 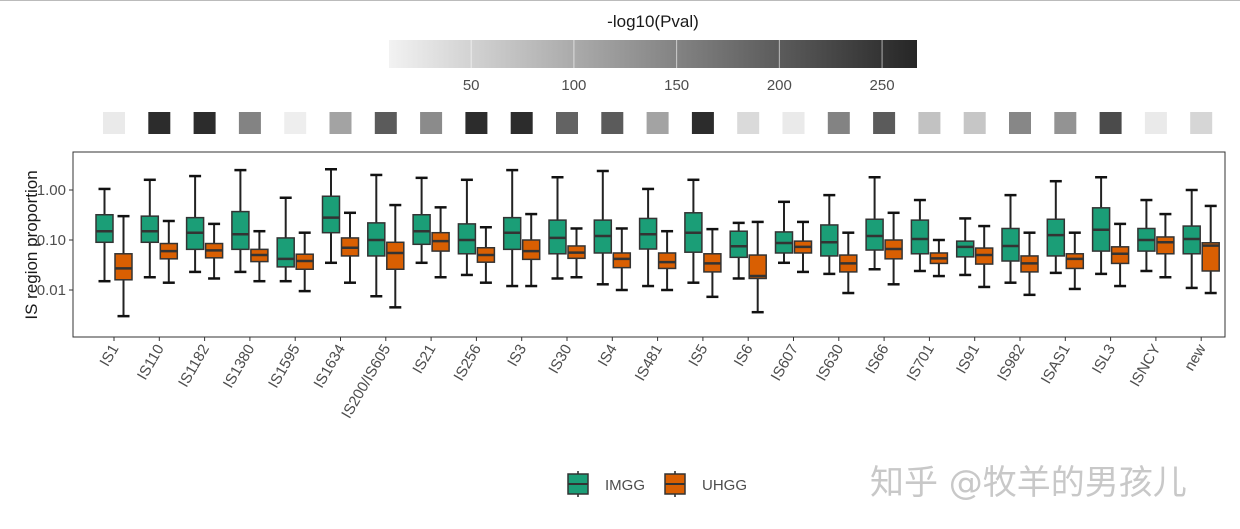 What do you see at coordinates (877, 359) in the screenshot?
I see `x-tick-label: IS66` at bounding box center [877, 359].